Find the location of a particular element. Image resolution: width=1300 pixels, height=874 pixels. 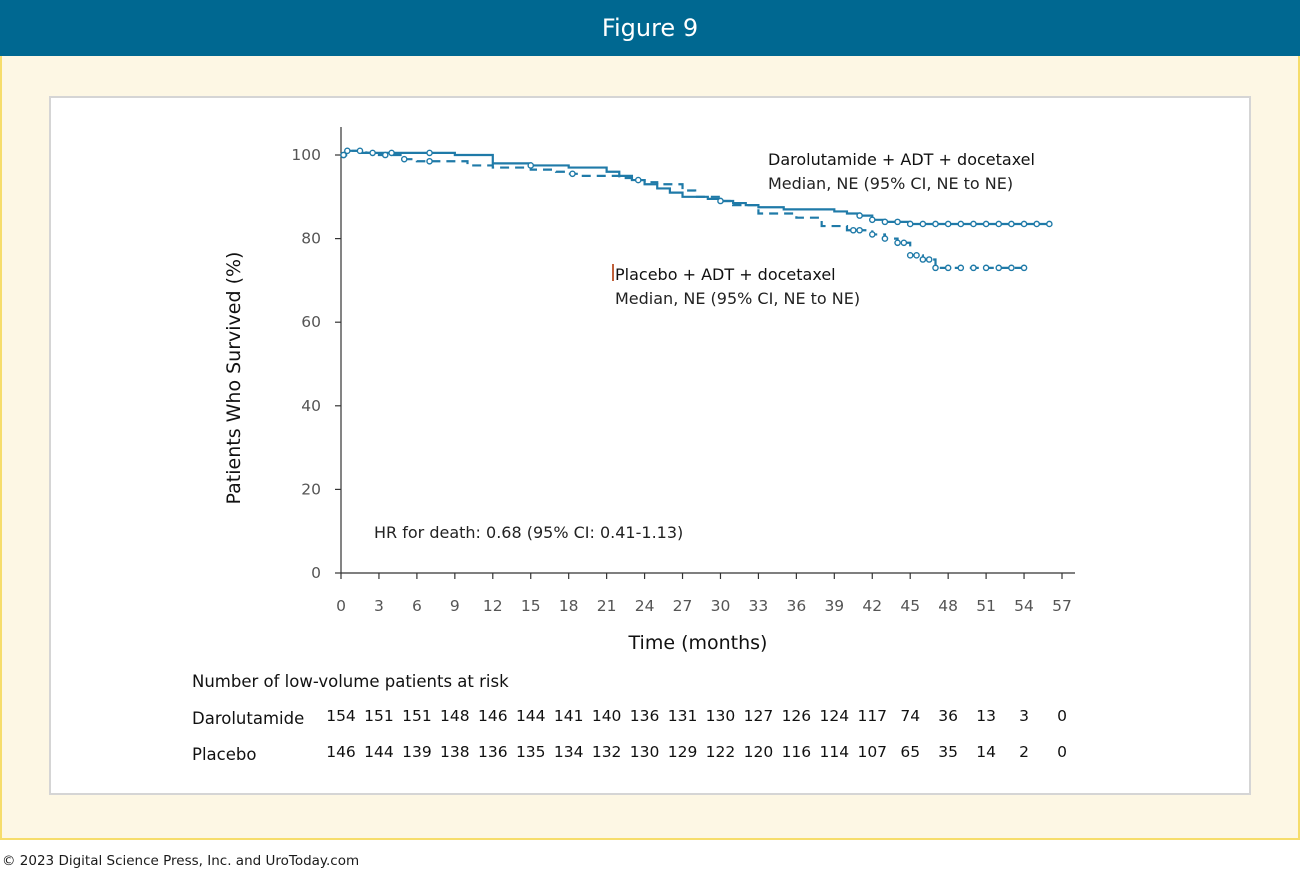

risk-value-darolutamide: 117 is located at coordinates (872, 716).